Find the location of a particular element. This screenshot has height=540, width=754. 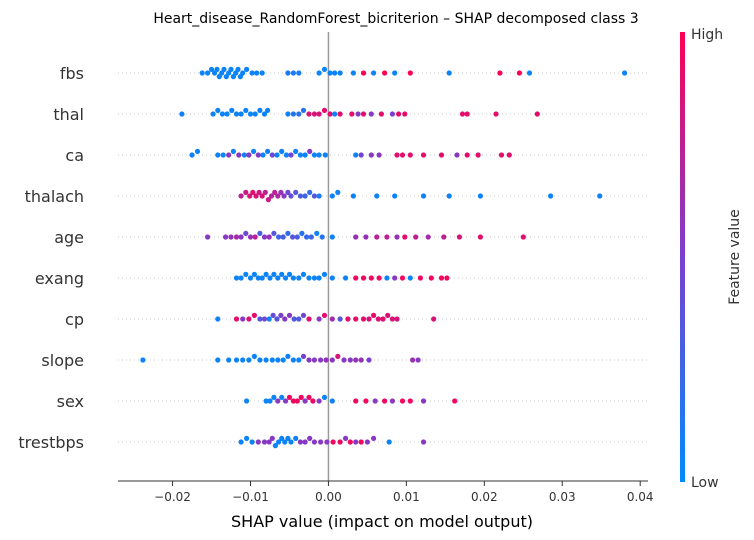

colorbar-title: Feature value is located at coordinates (735, 257).